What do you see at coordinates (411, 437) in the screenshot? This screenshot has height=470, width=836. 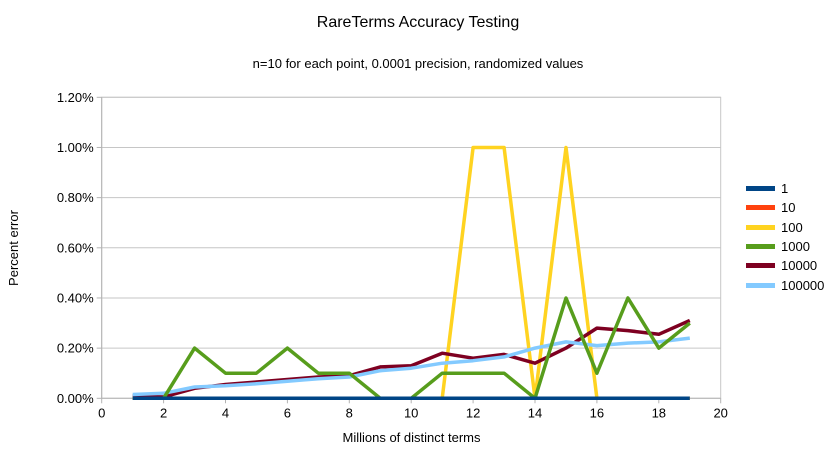 I see `x-axis-title: Millions of distinct terms` at bounding box center [411, 437].